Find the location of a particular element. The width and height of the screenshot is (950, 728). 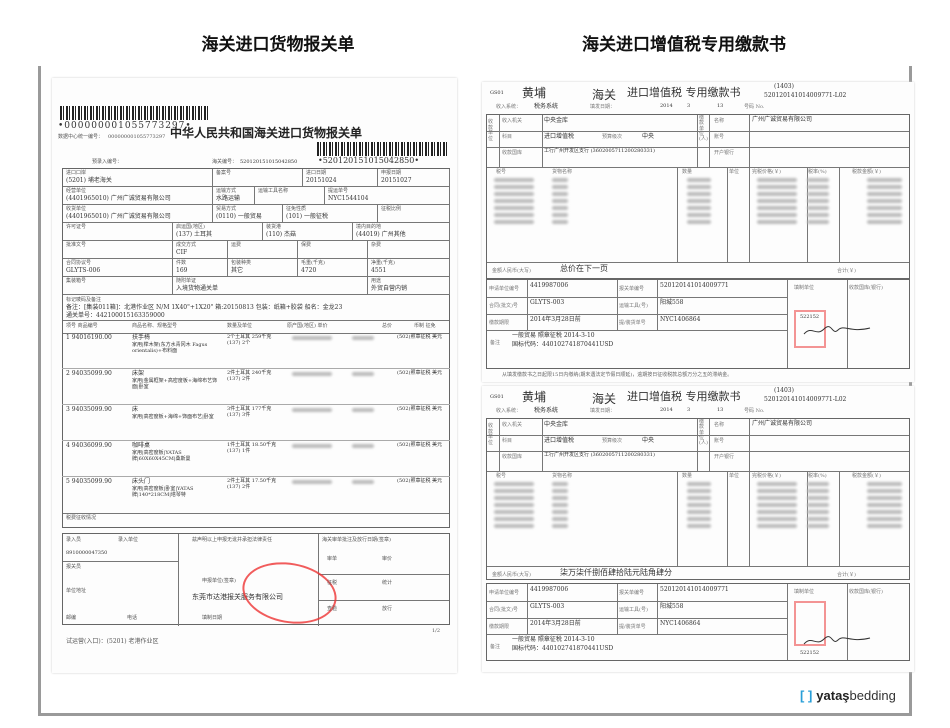

subject: 进口增值税 is located at coordinates (559, 440).